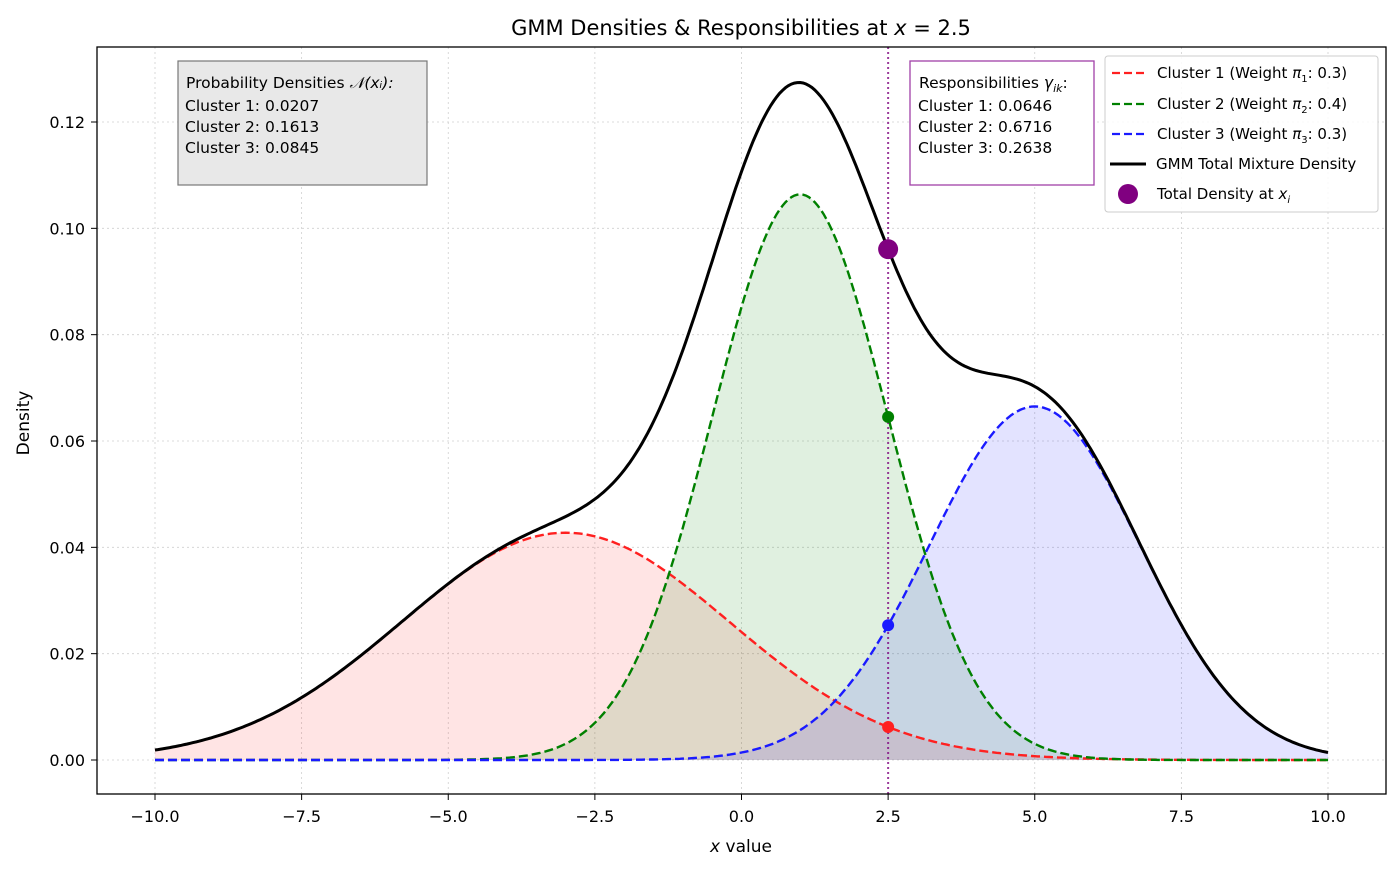 The image size is (1400, 869). Describe the element at coordinates (1252, 105) in the screenshot. I see `legend-label-cluster-2: Cluster 2 (Weight π2: 0.4)` at that location.